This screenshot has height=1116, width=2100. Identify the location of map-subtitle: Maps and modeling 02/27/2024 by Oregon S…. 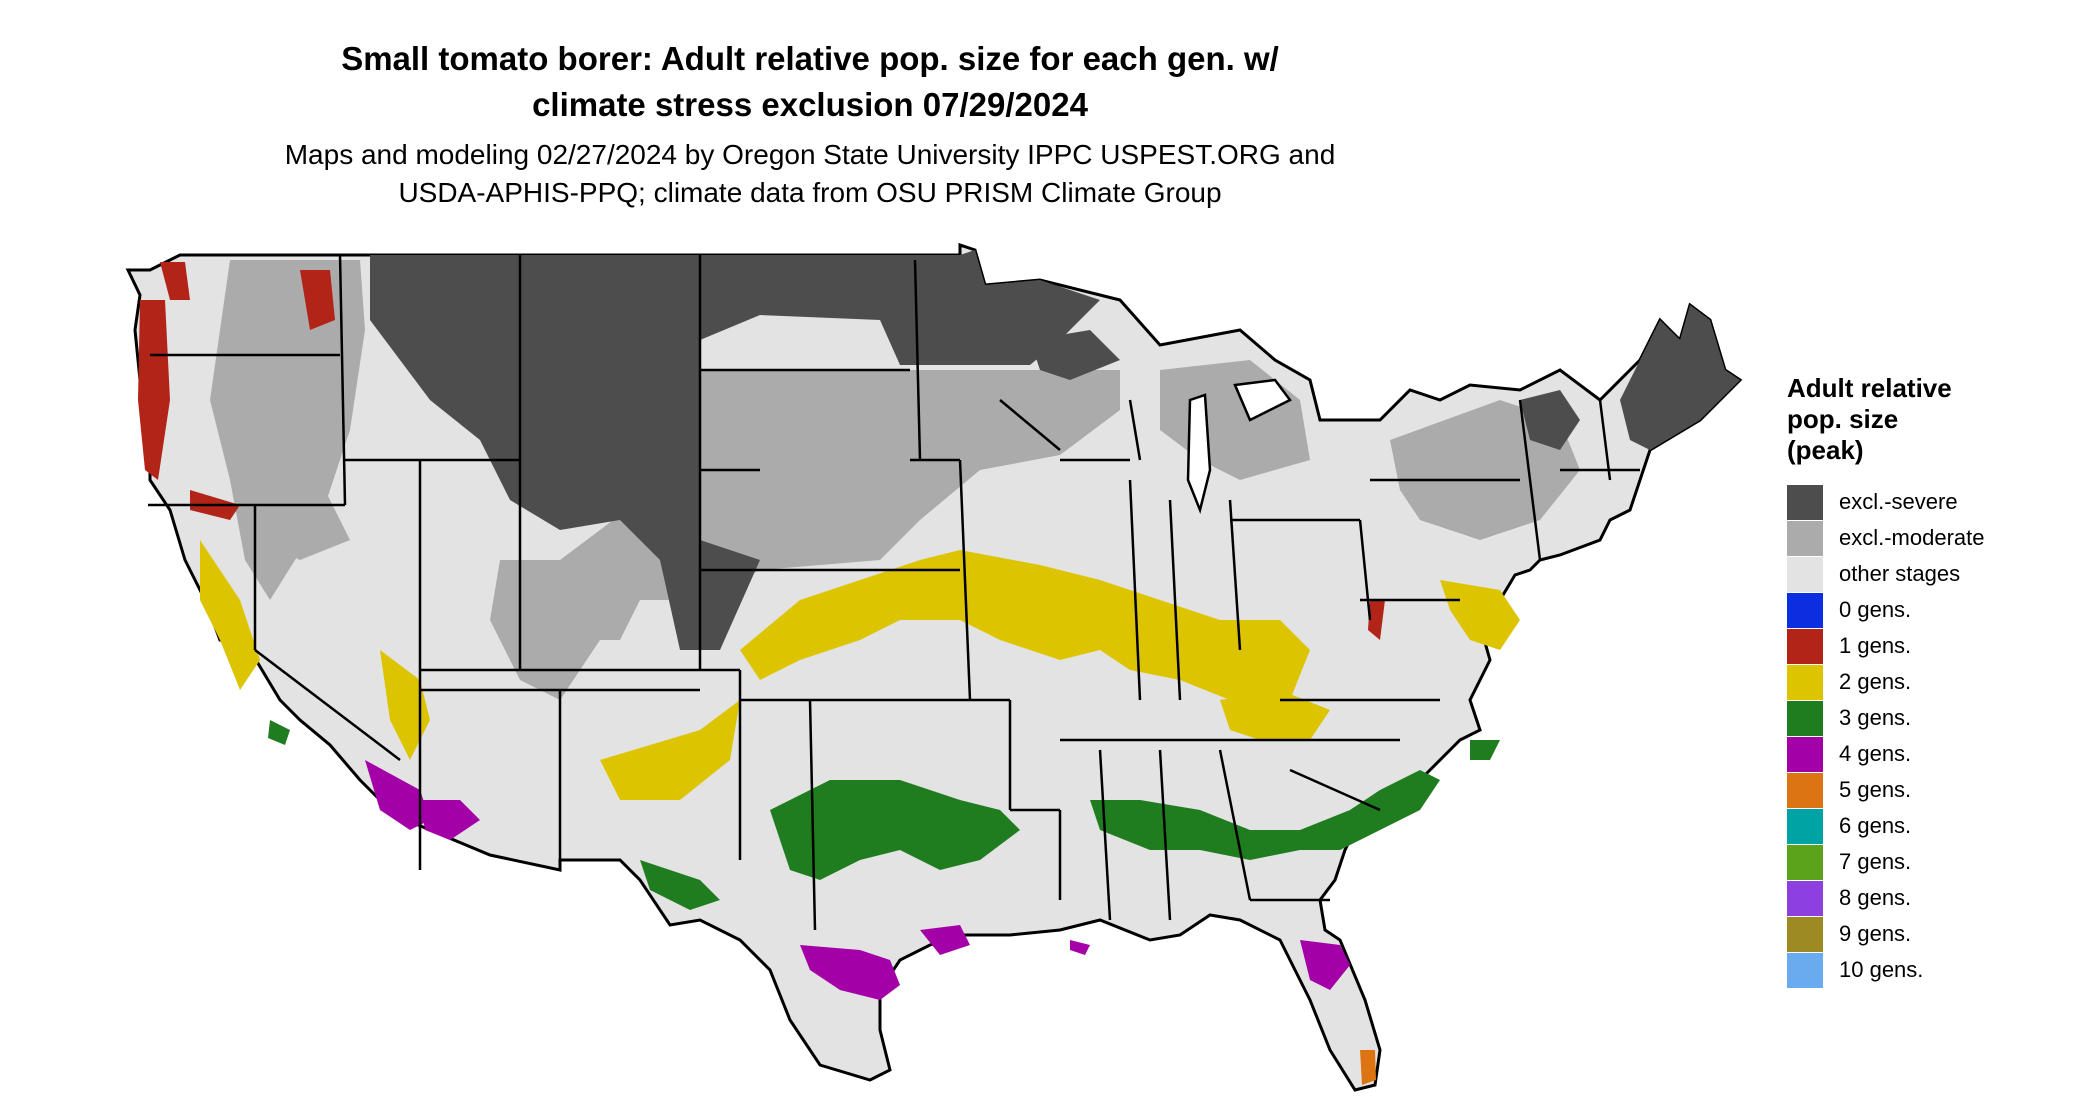
(810, 174).